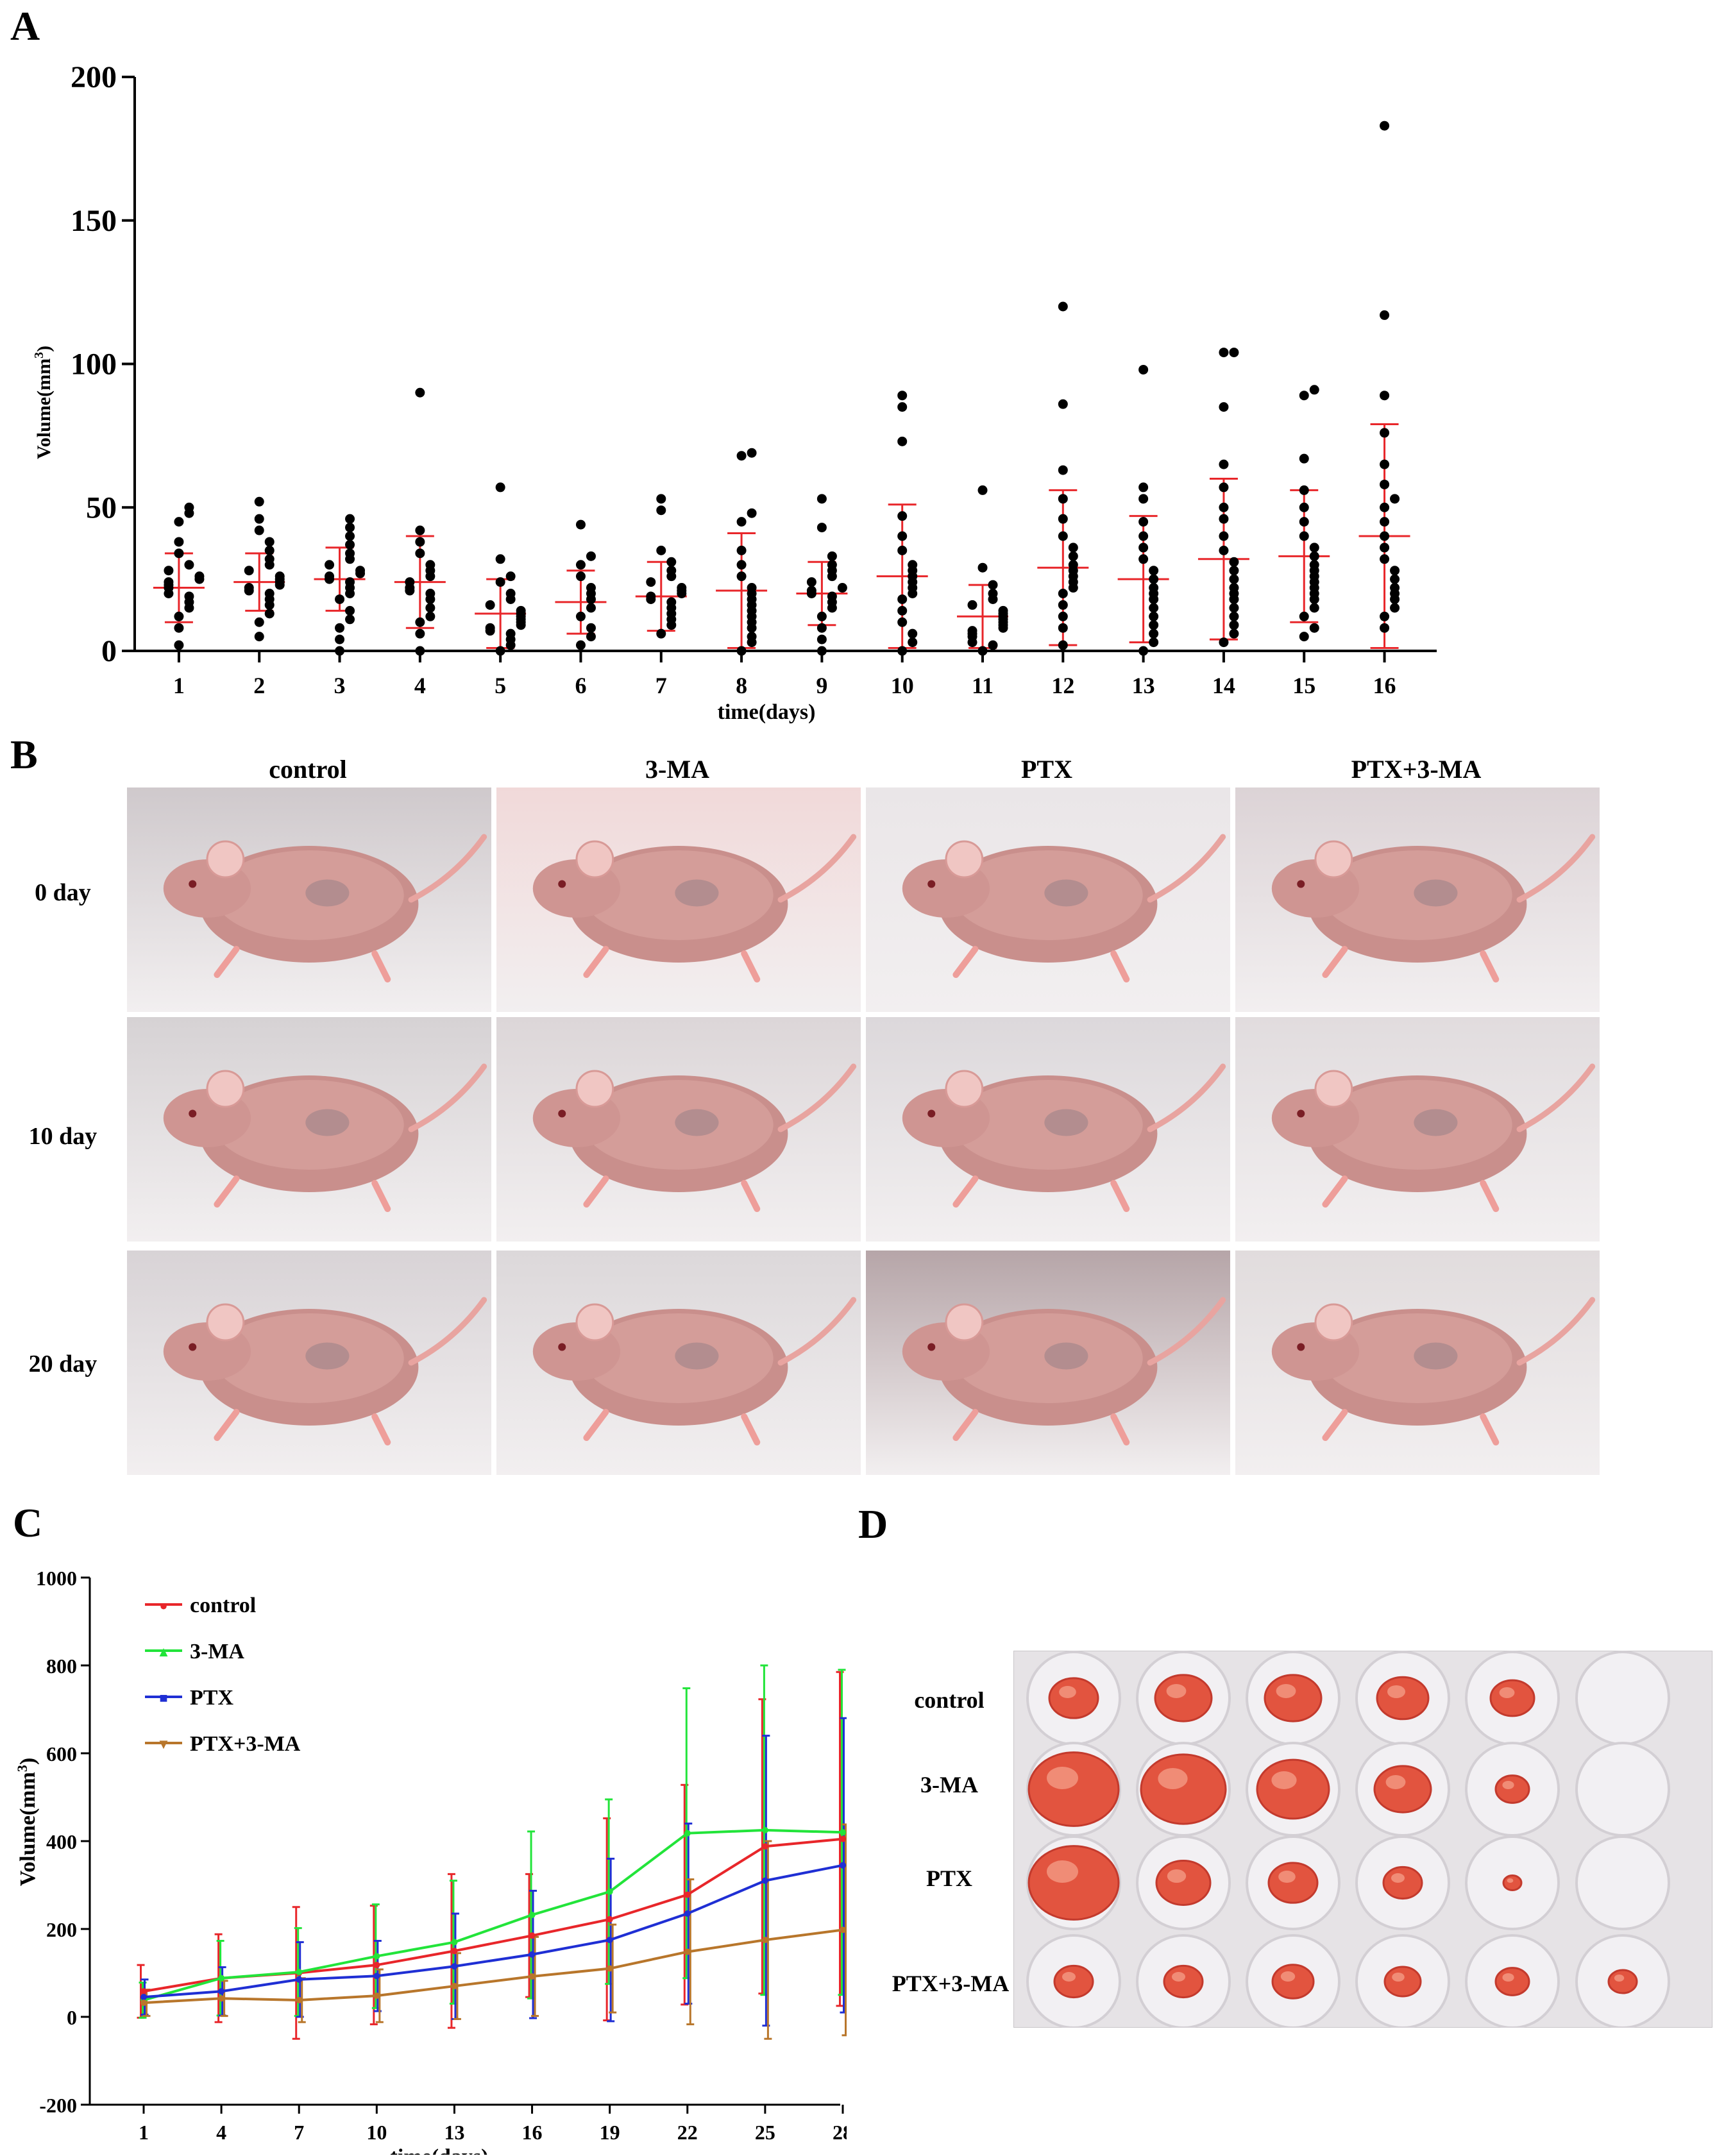 Image resolution: width=1717 pixels, height=2156 pixels. What do you see at coordinates (949, 1878) in the screenshot?
I see `plate-row-label-ptx: PTX` at bounding box center [949, 1878].